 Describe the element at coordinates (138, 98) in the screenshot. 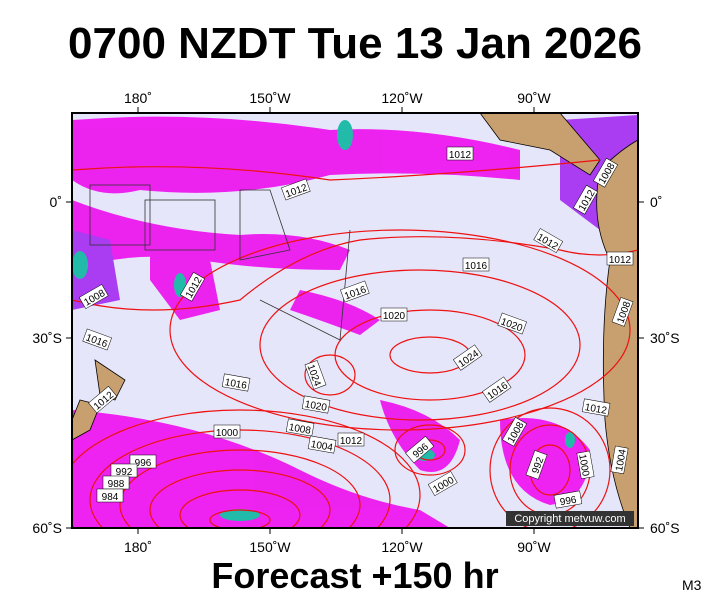

I see `top-axis-label: 180˚` at that location.